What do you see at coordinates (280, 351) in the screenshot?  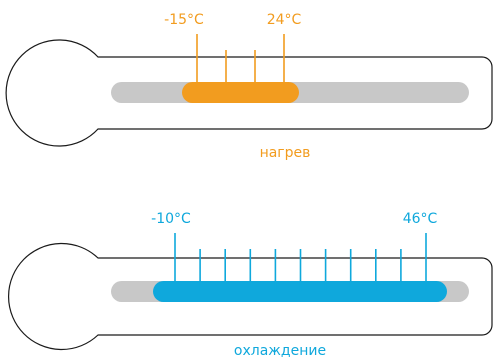 I see `cooling-caption: охлаждение` at bounding box center [280, 351].